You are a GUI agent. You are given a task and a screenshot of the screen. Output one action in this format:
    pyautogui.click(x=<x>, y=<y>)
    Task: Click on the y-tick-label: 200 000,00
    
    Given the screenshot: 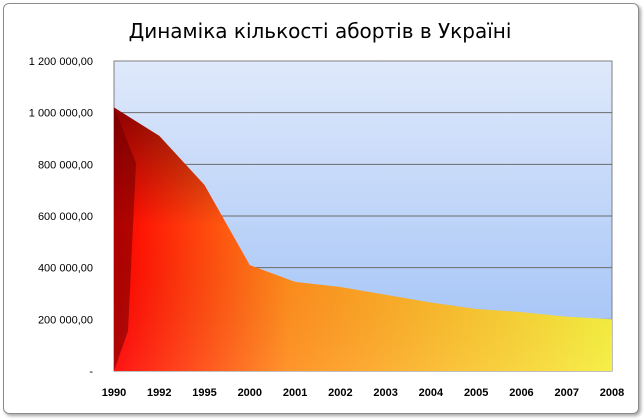 What is the action you would take?
    pyautogui.click(x=65, y=320)
    